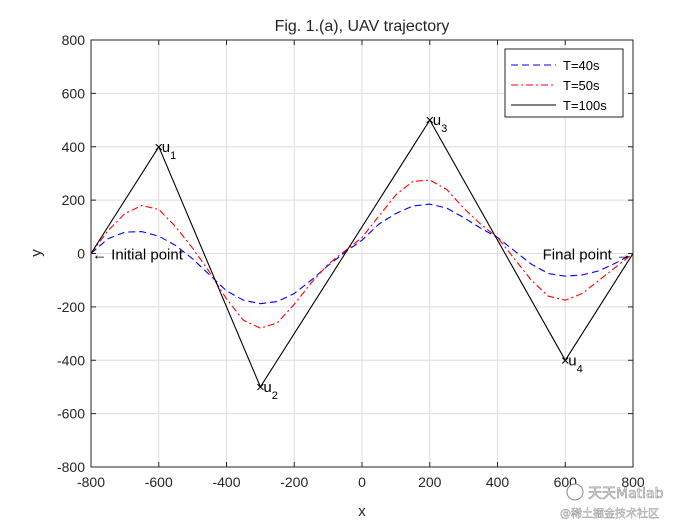  What do you see at coordinates (585, 105) in the screenshot?
I see `legend-label-T=100s: T=100s` at bounding box center [585, 105].